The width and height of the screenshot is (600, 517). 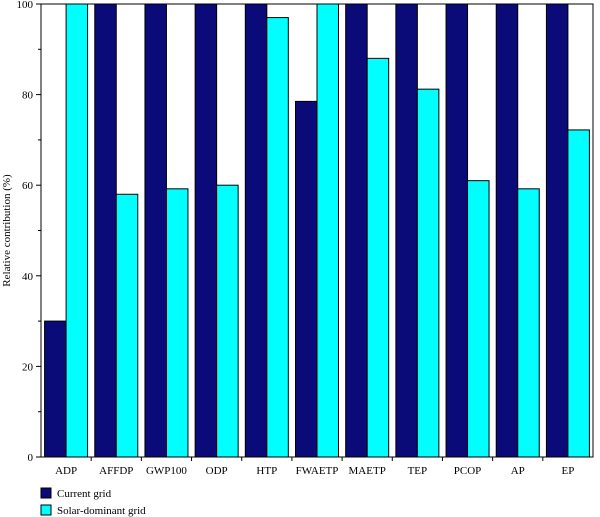 I want to click on bar-solar-dominant-grid-ep, so click(x=578, y=293).